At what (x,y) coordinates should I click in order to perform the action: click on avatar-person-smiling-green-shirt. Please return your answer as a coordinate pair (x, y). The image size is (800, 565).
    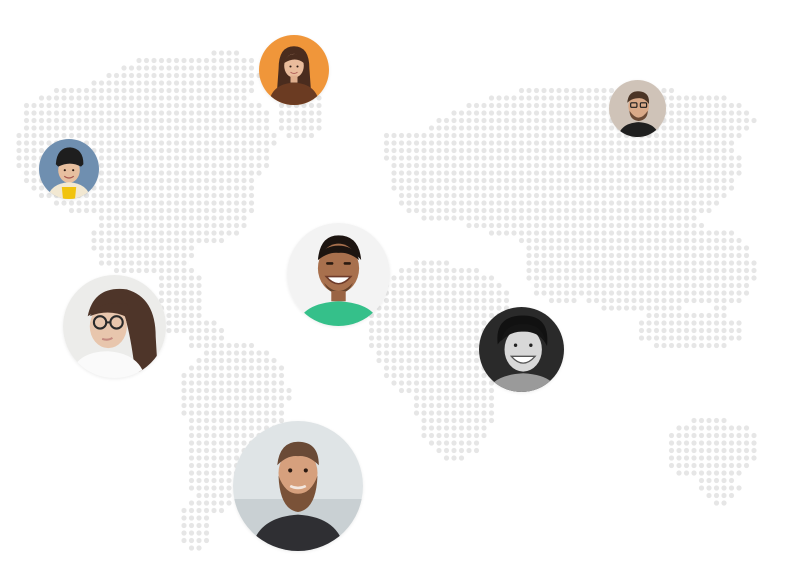
    Looking at the image, I should click on (338, 274).